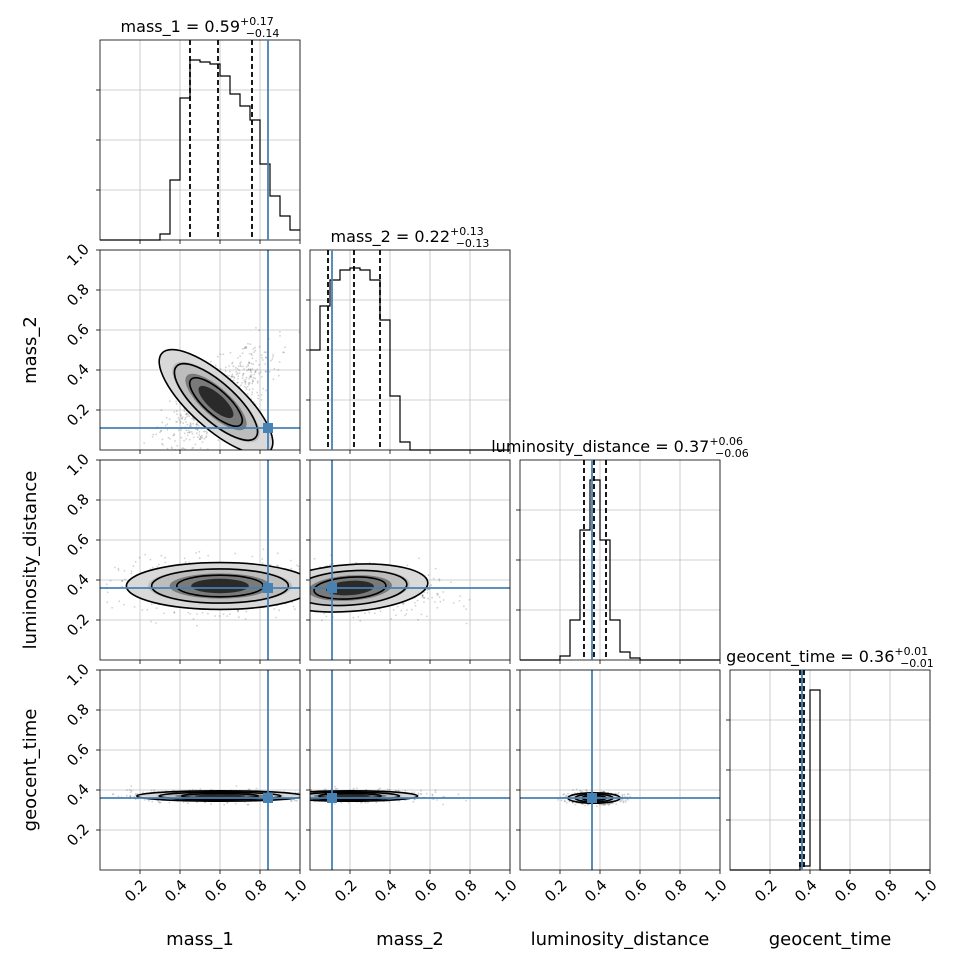 Image resolution: width=970 pixels, height=970 pixels. I want to click on geocent_time-xtick-label: 1.0, so click(926, 891).